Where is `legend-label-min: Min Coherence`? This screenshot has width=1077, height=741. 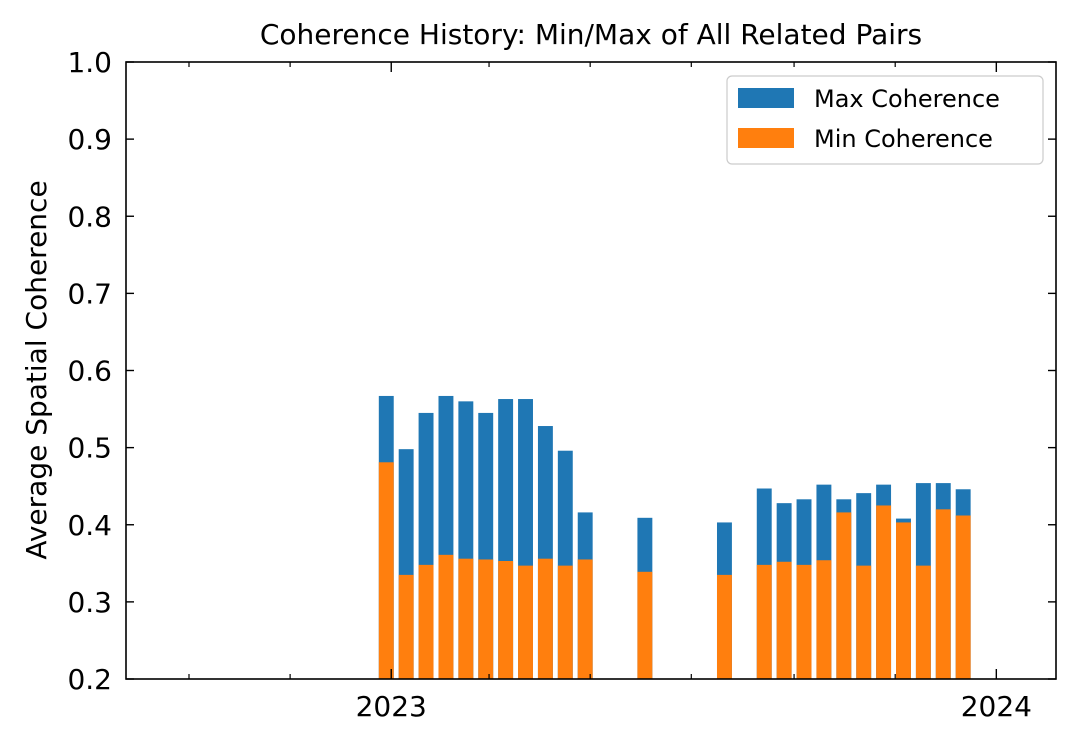 legend-label-min: Min Coherence is located at coordinates (903, 139).